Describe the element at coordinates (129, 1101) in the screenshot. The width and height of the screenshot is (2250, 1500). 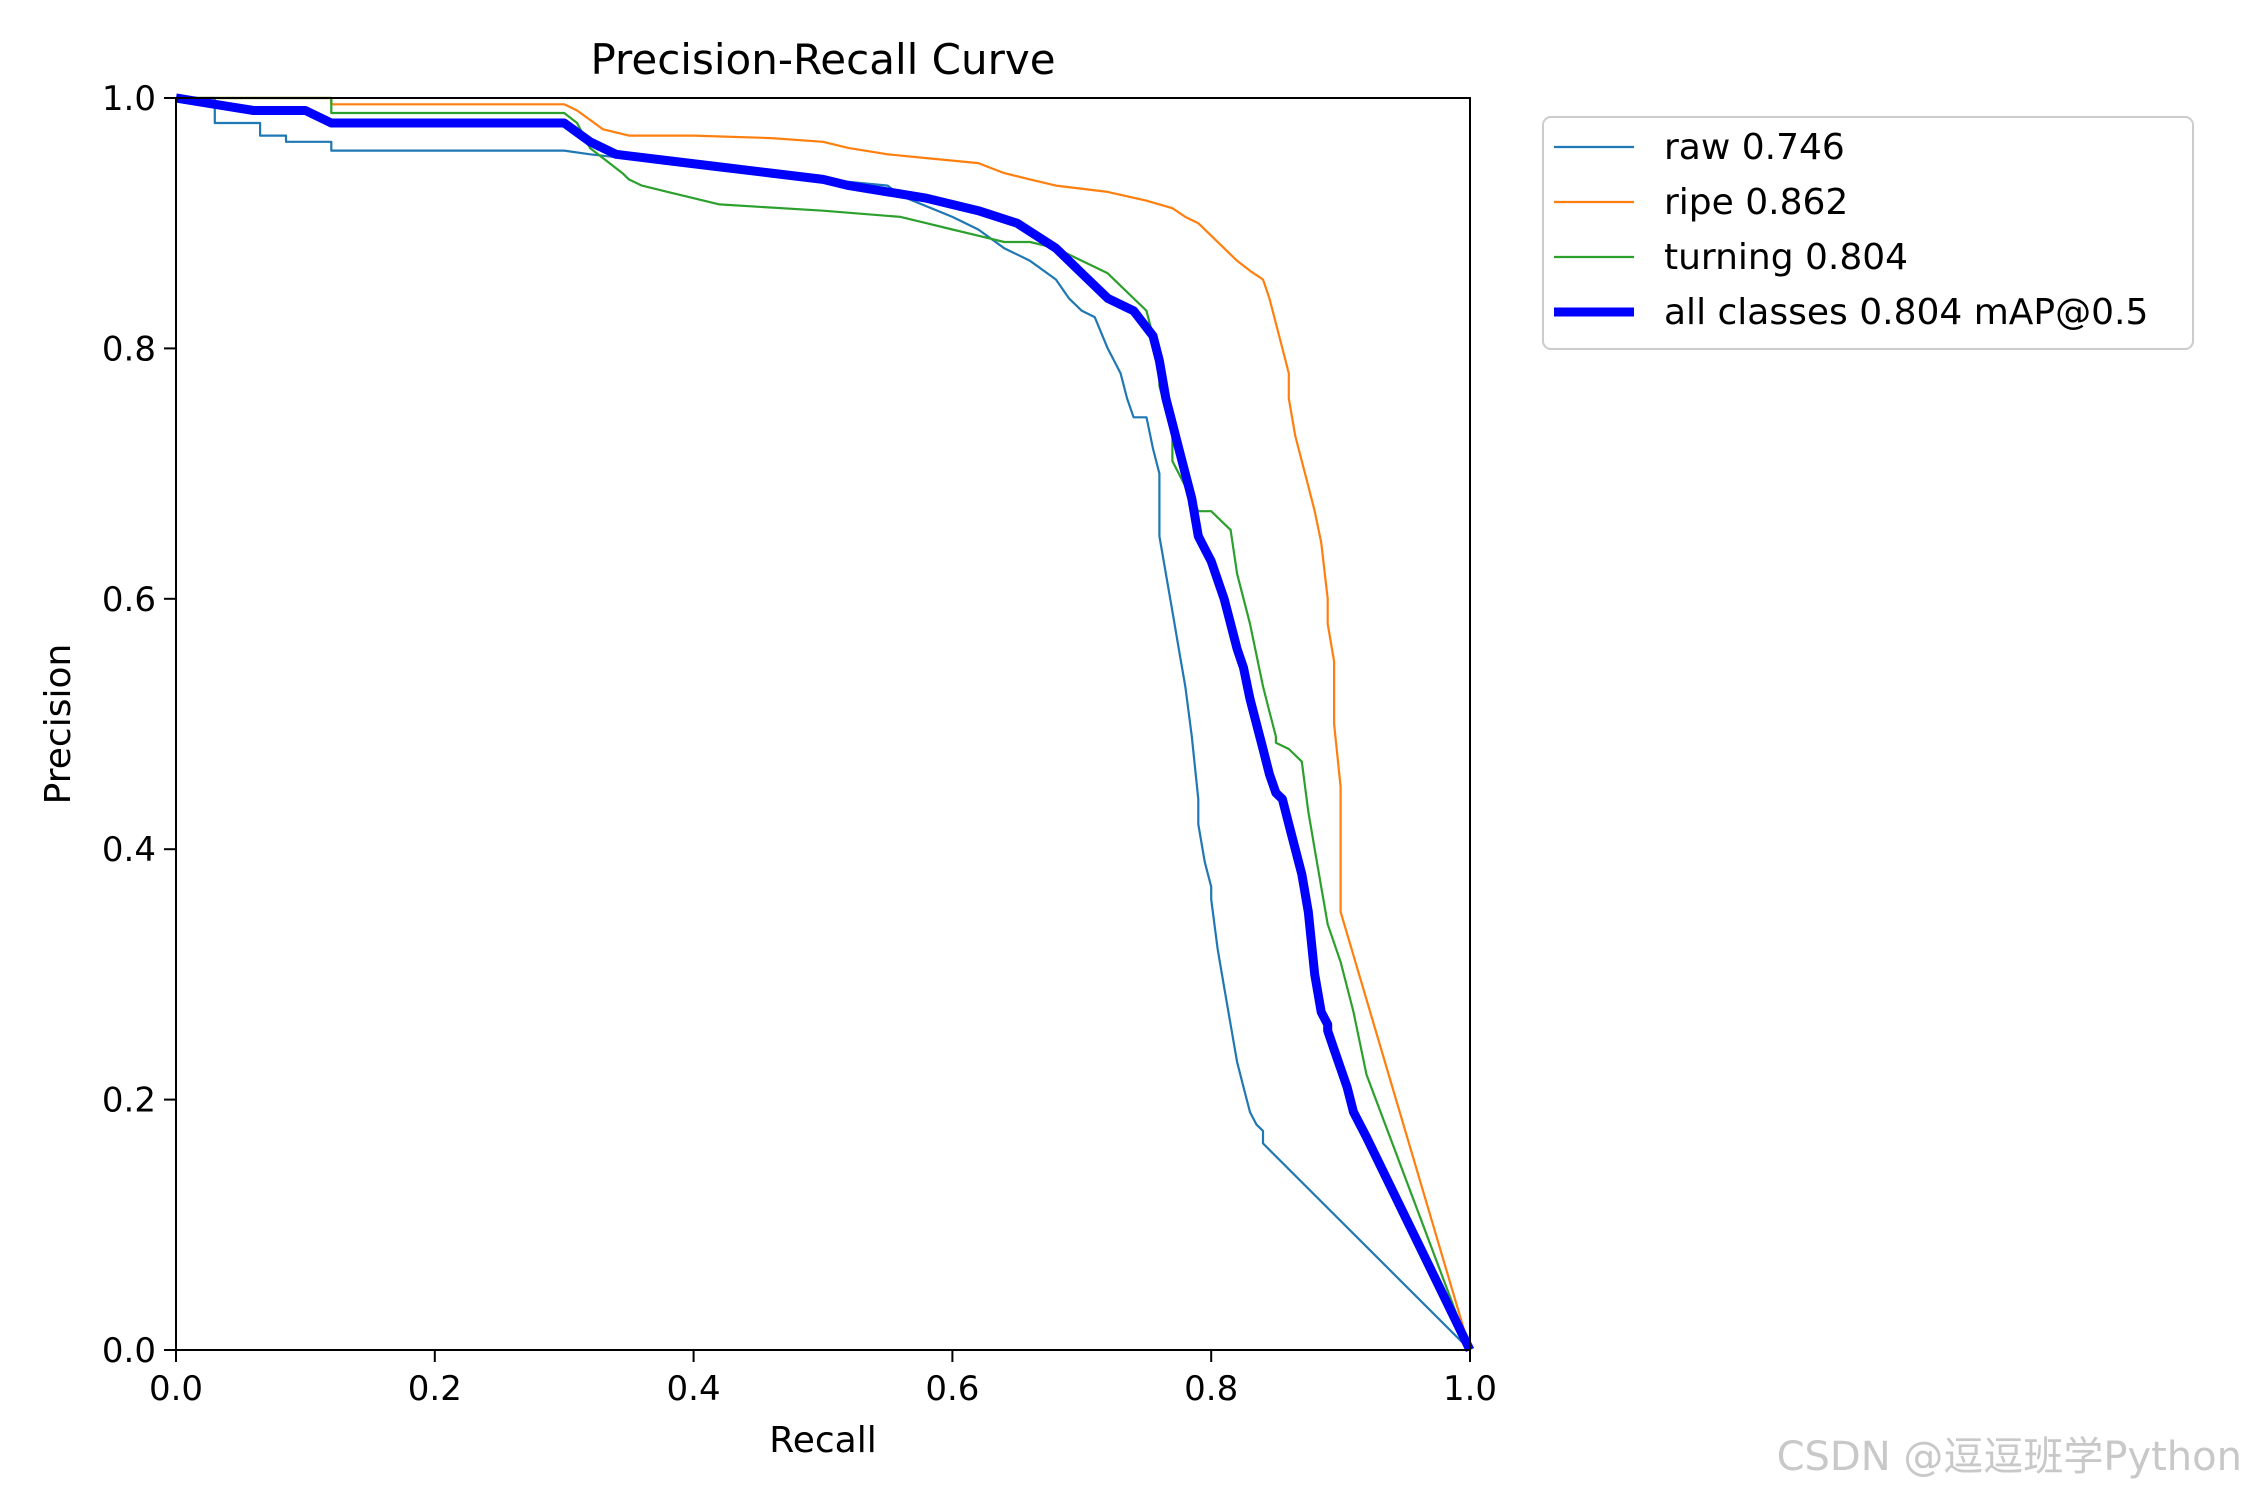
I see `y-tick-label: 0.2` at that location.